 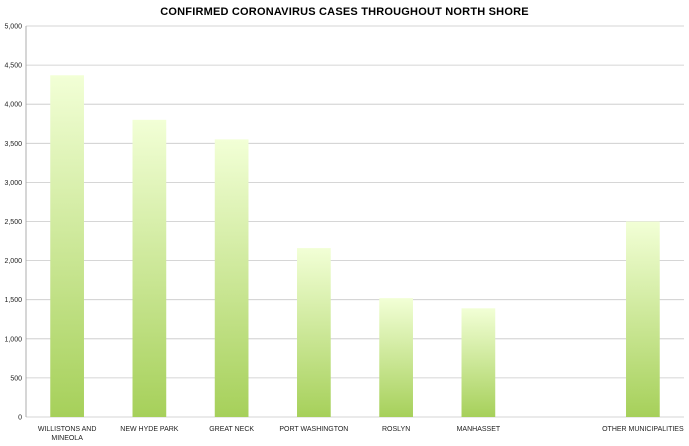 What do you see at coordinates (13, 105) in the screenshot?
I see `y-tick-label: 4,000` at bounding box center [13, 105].